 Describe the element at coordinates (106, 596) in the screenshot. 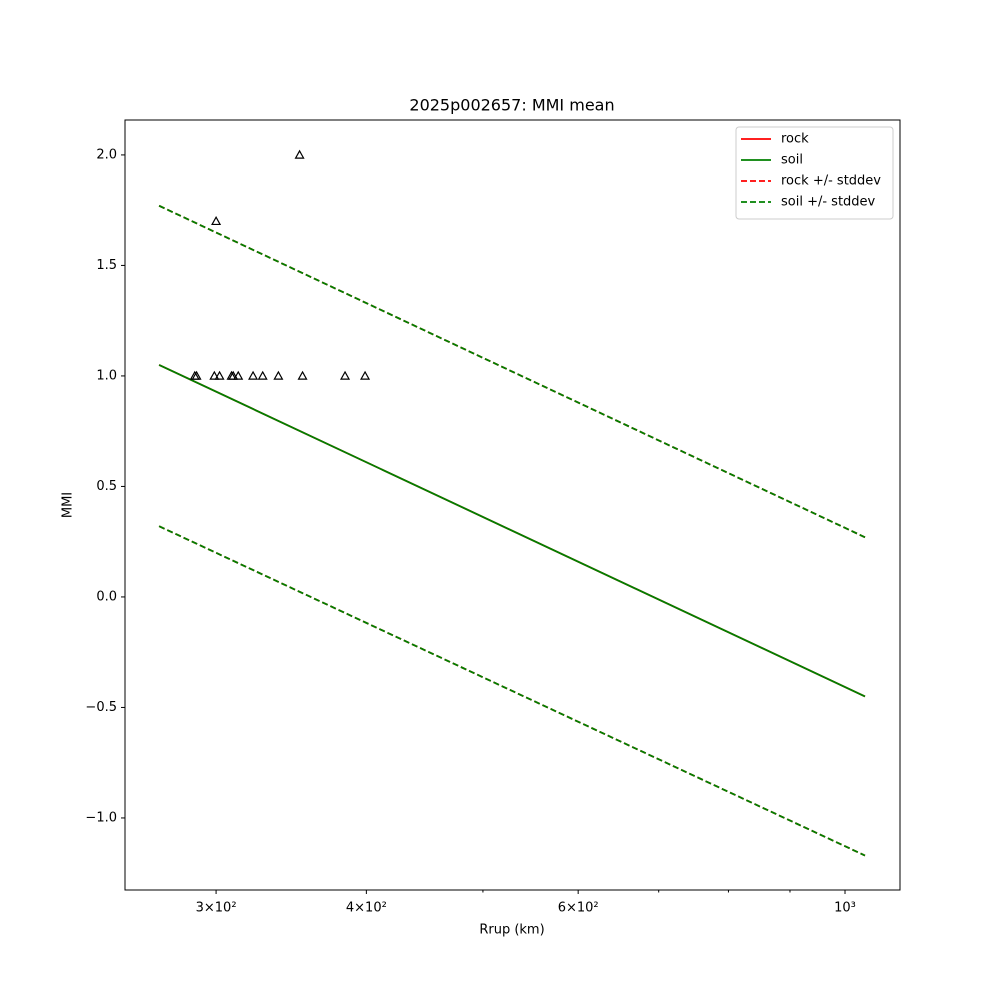

I see `y-tick-label: 0.0` at that location.